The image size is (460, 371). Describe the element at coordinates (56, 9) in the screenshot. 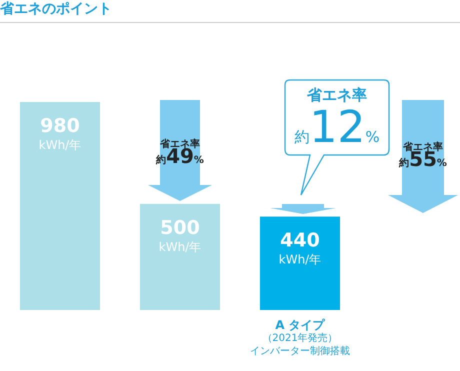

I see `chart-title: 省エネのポイント` at that location.